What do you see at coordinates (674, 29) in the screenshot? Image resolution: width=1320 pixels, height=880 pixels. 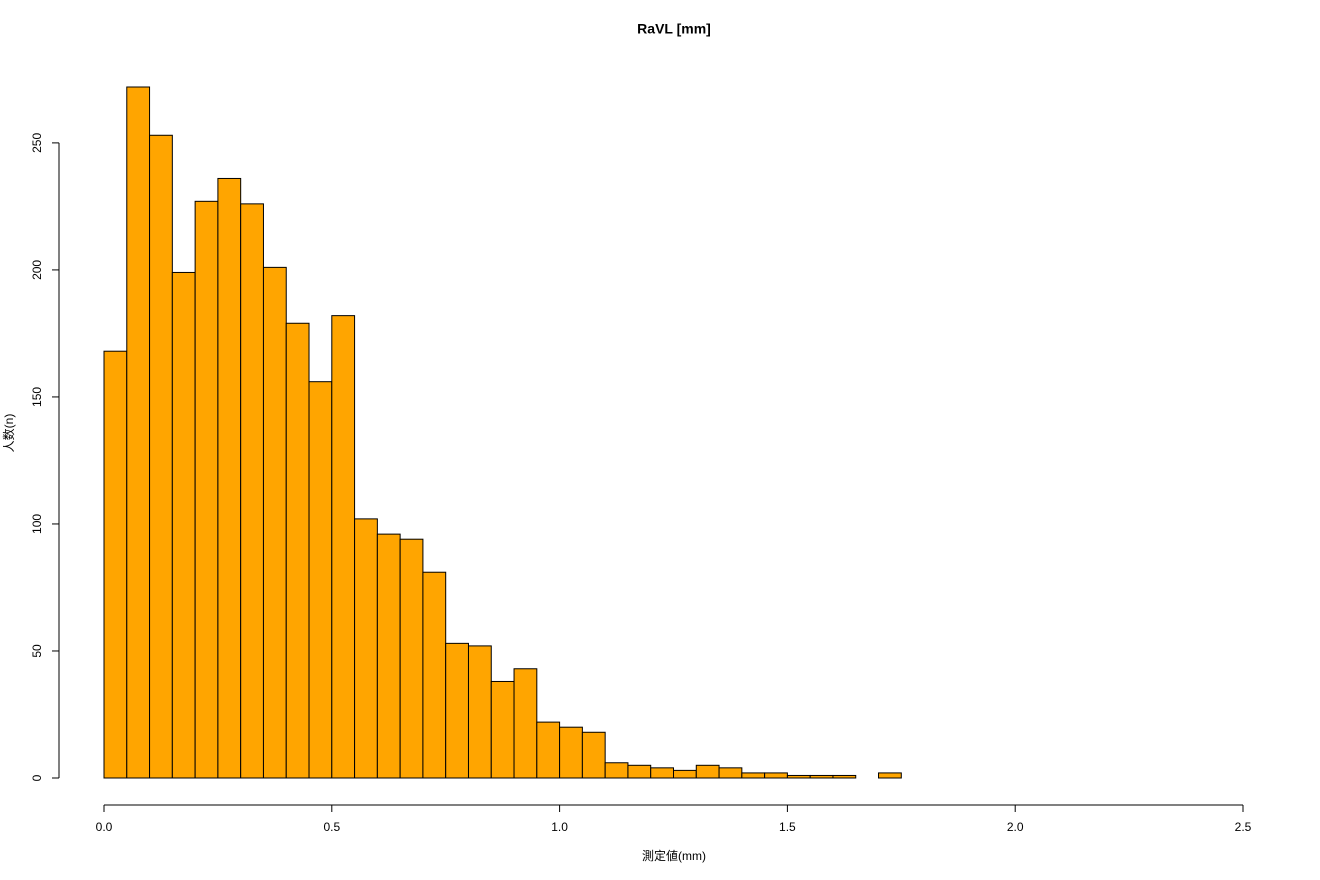 I see `chart-title: RaVL [mm]` at bounding box center [674, 29].